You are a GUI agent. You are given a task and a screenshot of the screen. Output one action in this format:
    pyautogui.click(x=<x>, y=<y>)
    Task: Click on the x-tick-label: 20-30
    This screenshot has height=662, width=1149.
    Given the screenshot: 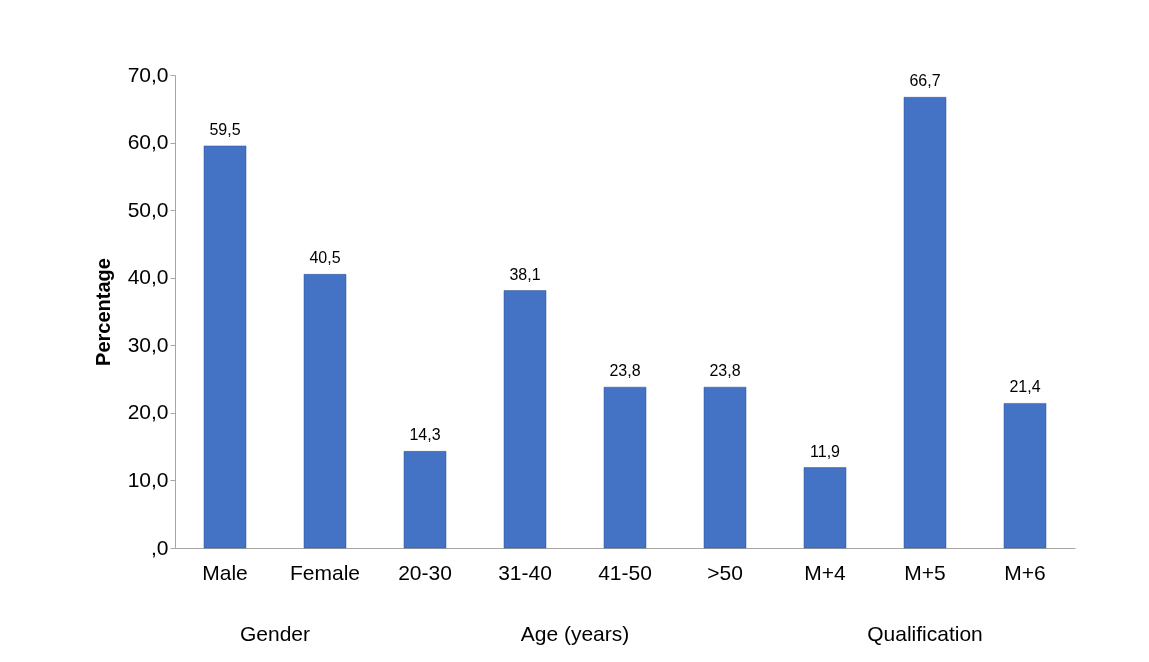 What is the action you would take?
    pyautogui.click(x=425, y=572)
    